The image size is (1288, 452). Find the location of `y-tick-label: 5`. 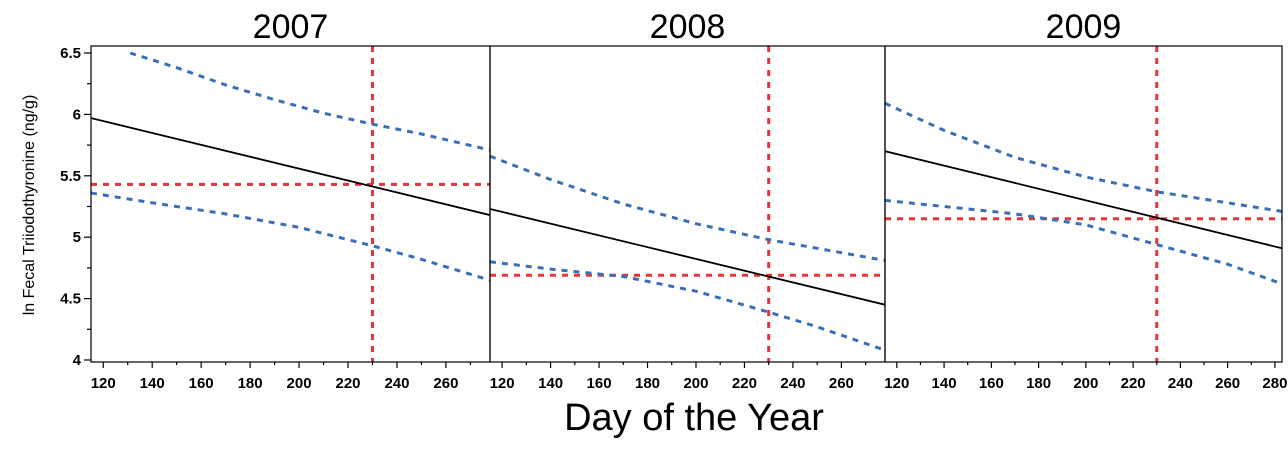

y-tick-label: 5 is located at coordinates (77, 237).